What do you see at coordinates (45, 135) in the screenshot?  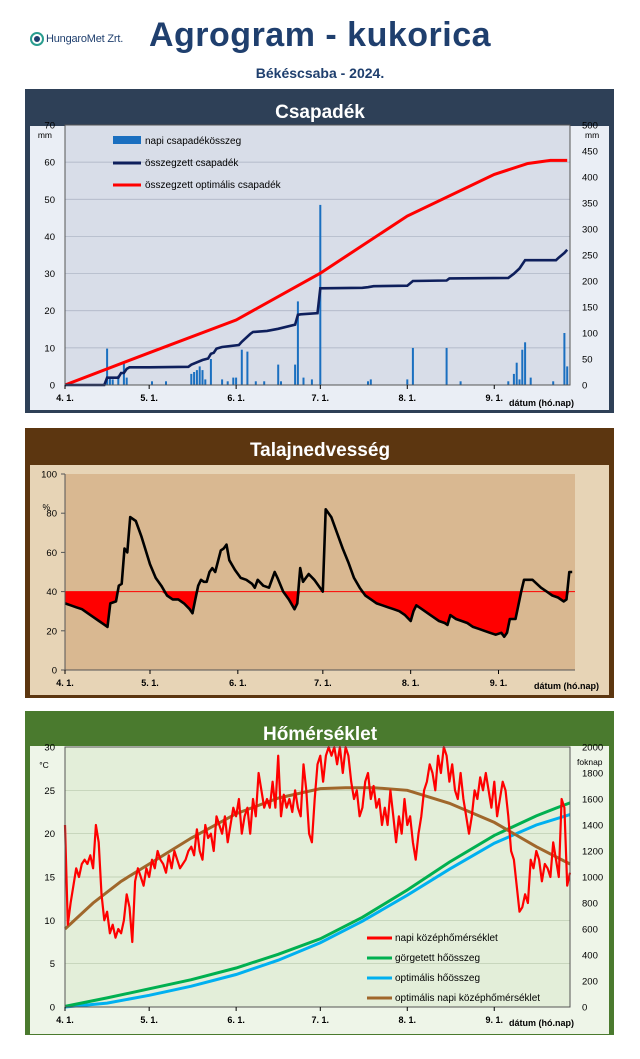 I see `precip-left-unit: mm` at bounding box center [45, 135].